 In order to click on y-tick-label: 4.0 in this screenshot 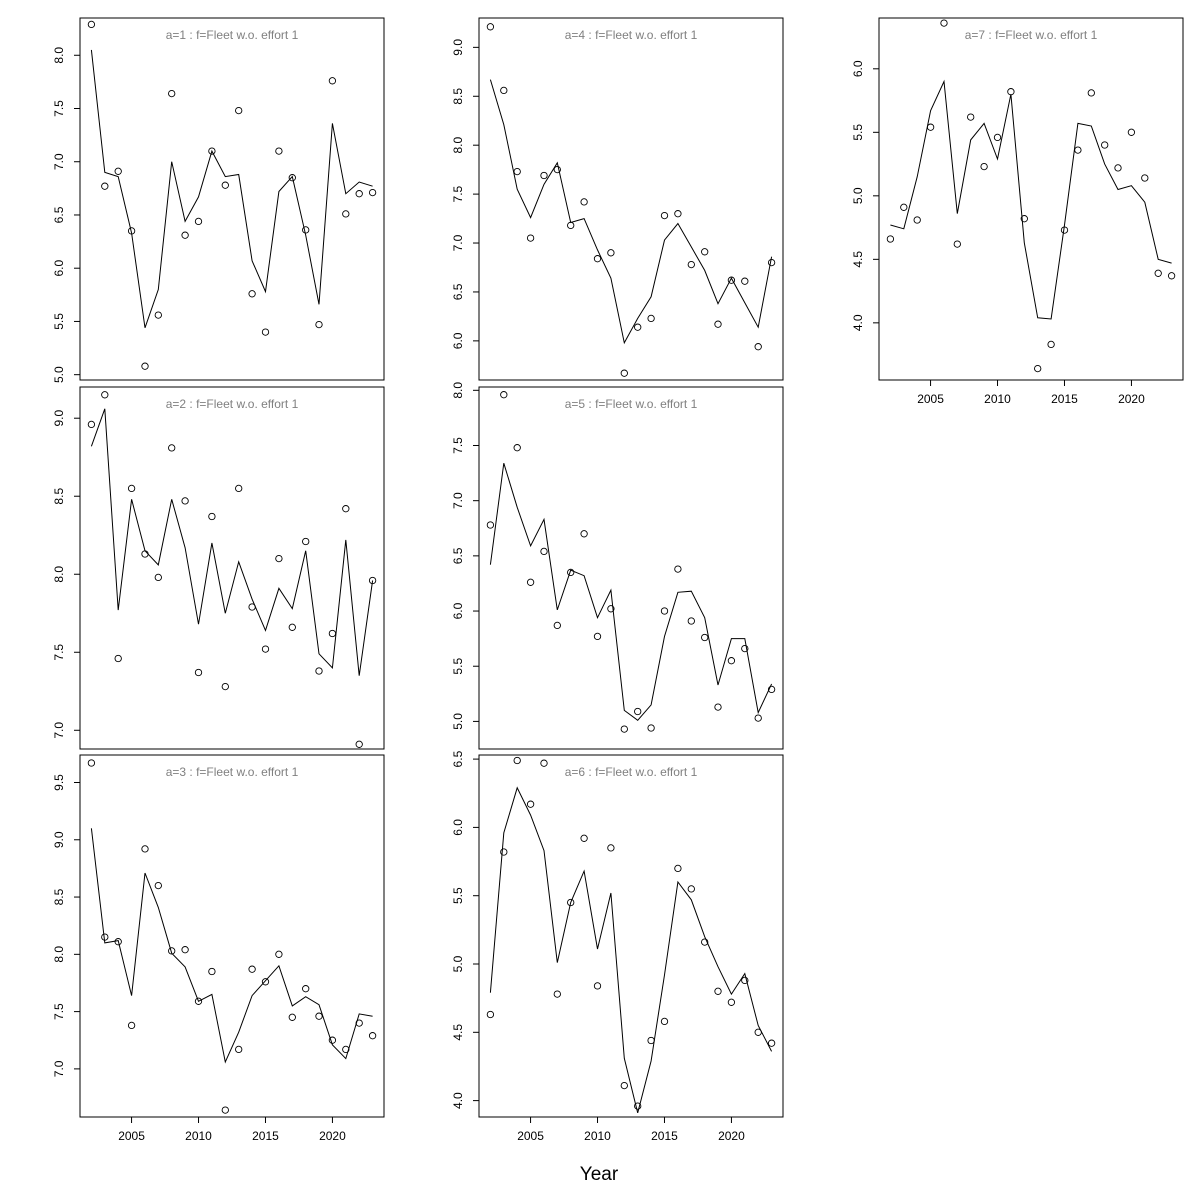, I will do `click(458, 1100)`.